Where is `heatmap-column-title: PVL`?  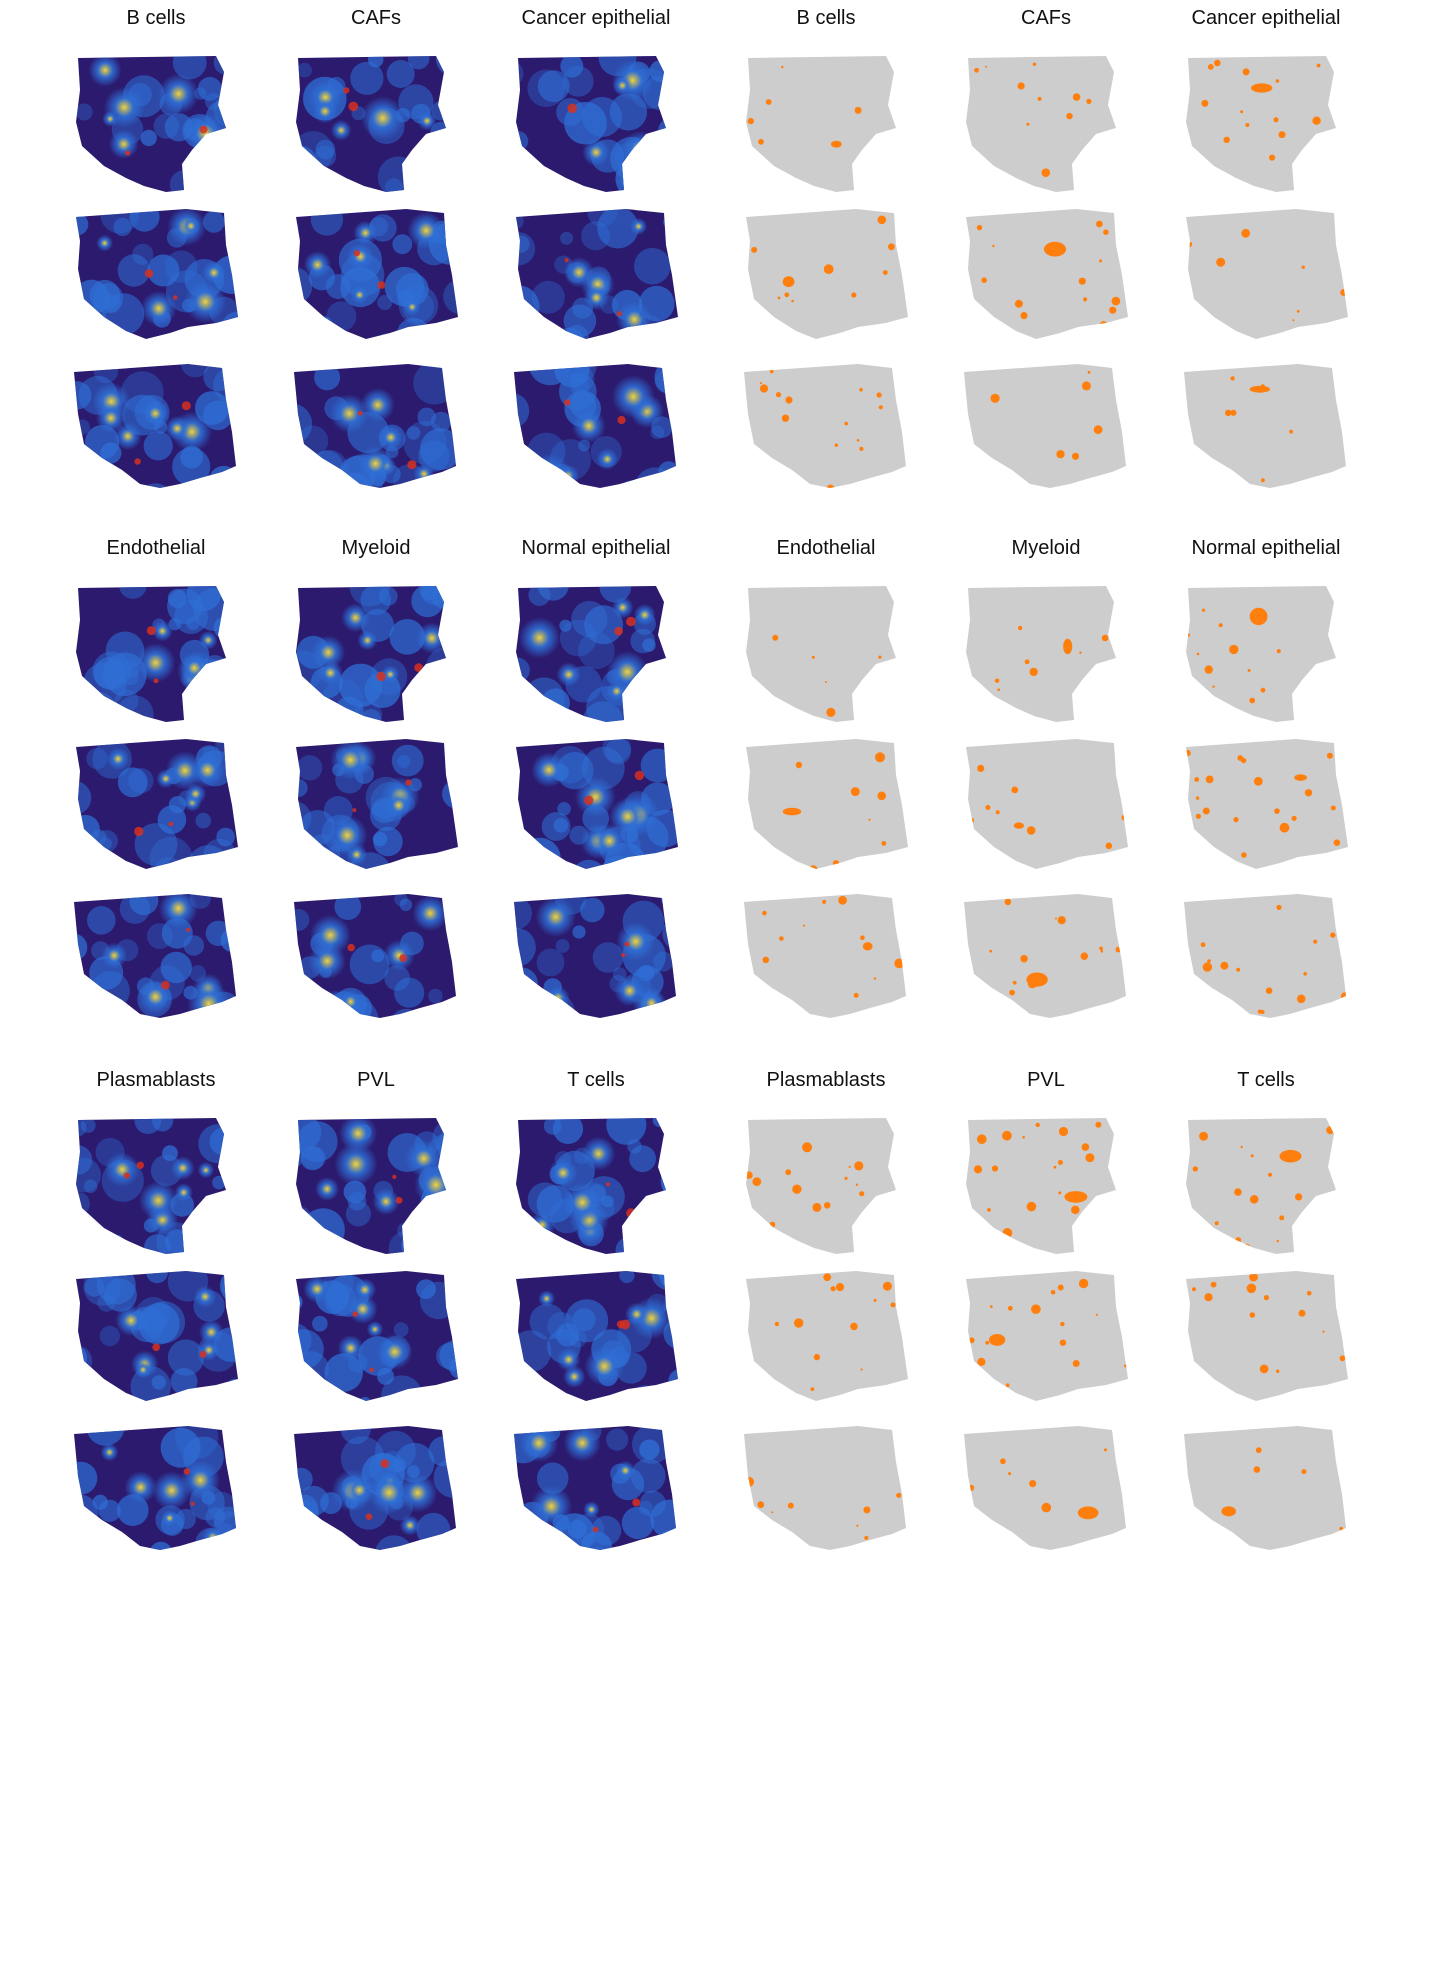 heatmap-column-title: PVL is located at coordinates (376, 1080).